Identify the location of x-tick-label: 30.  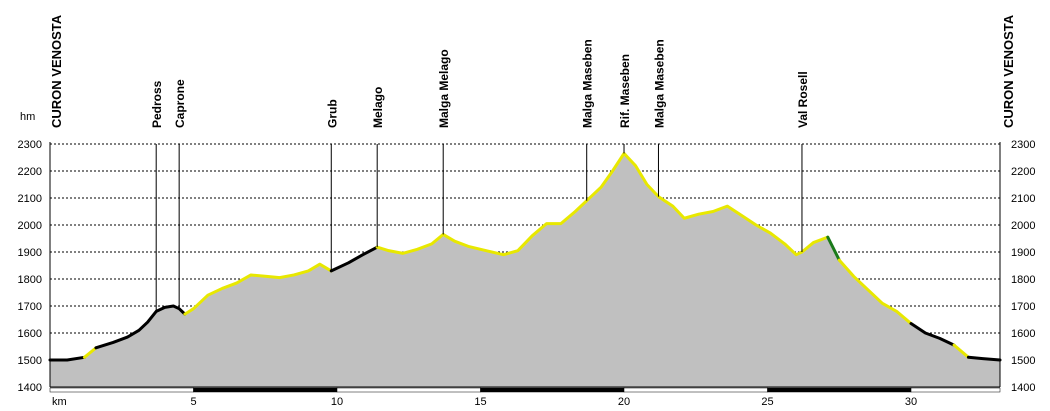
(911, 402).